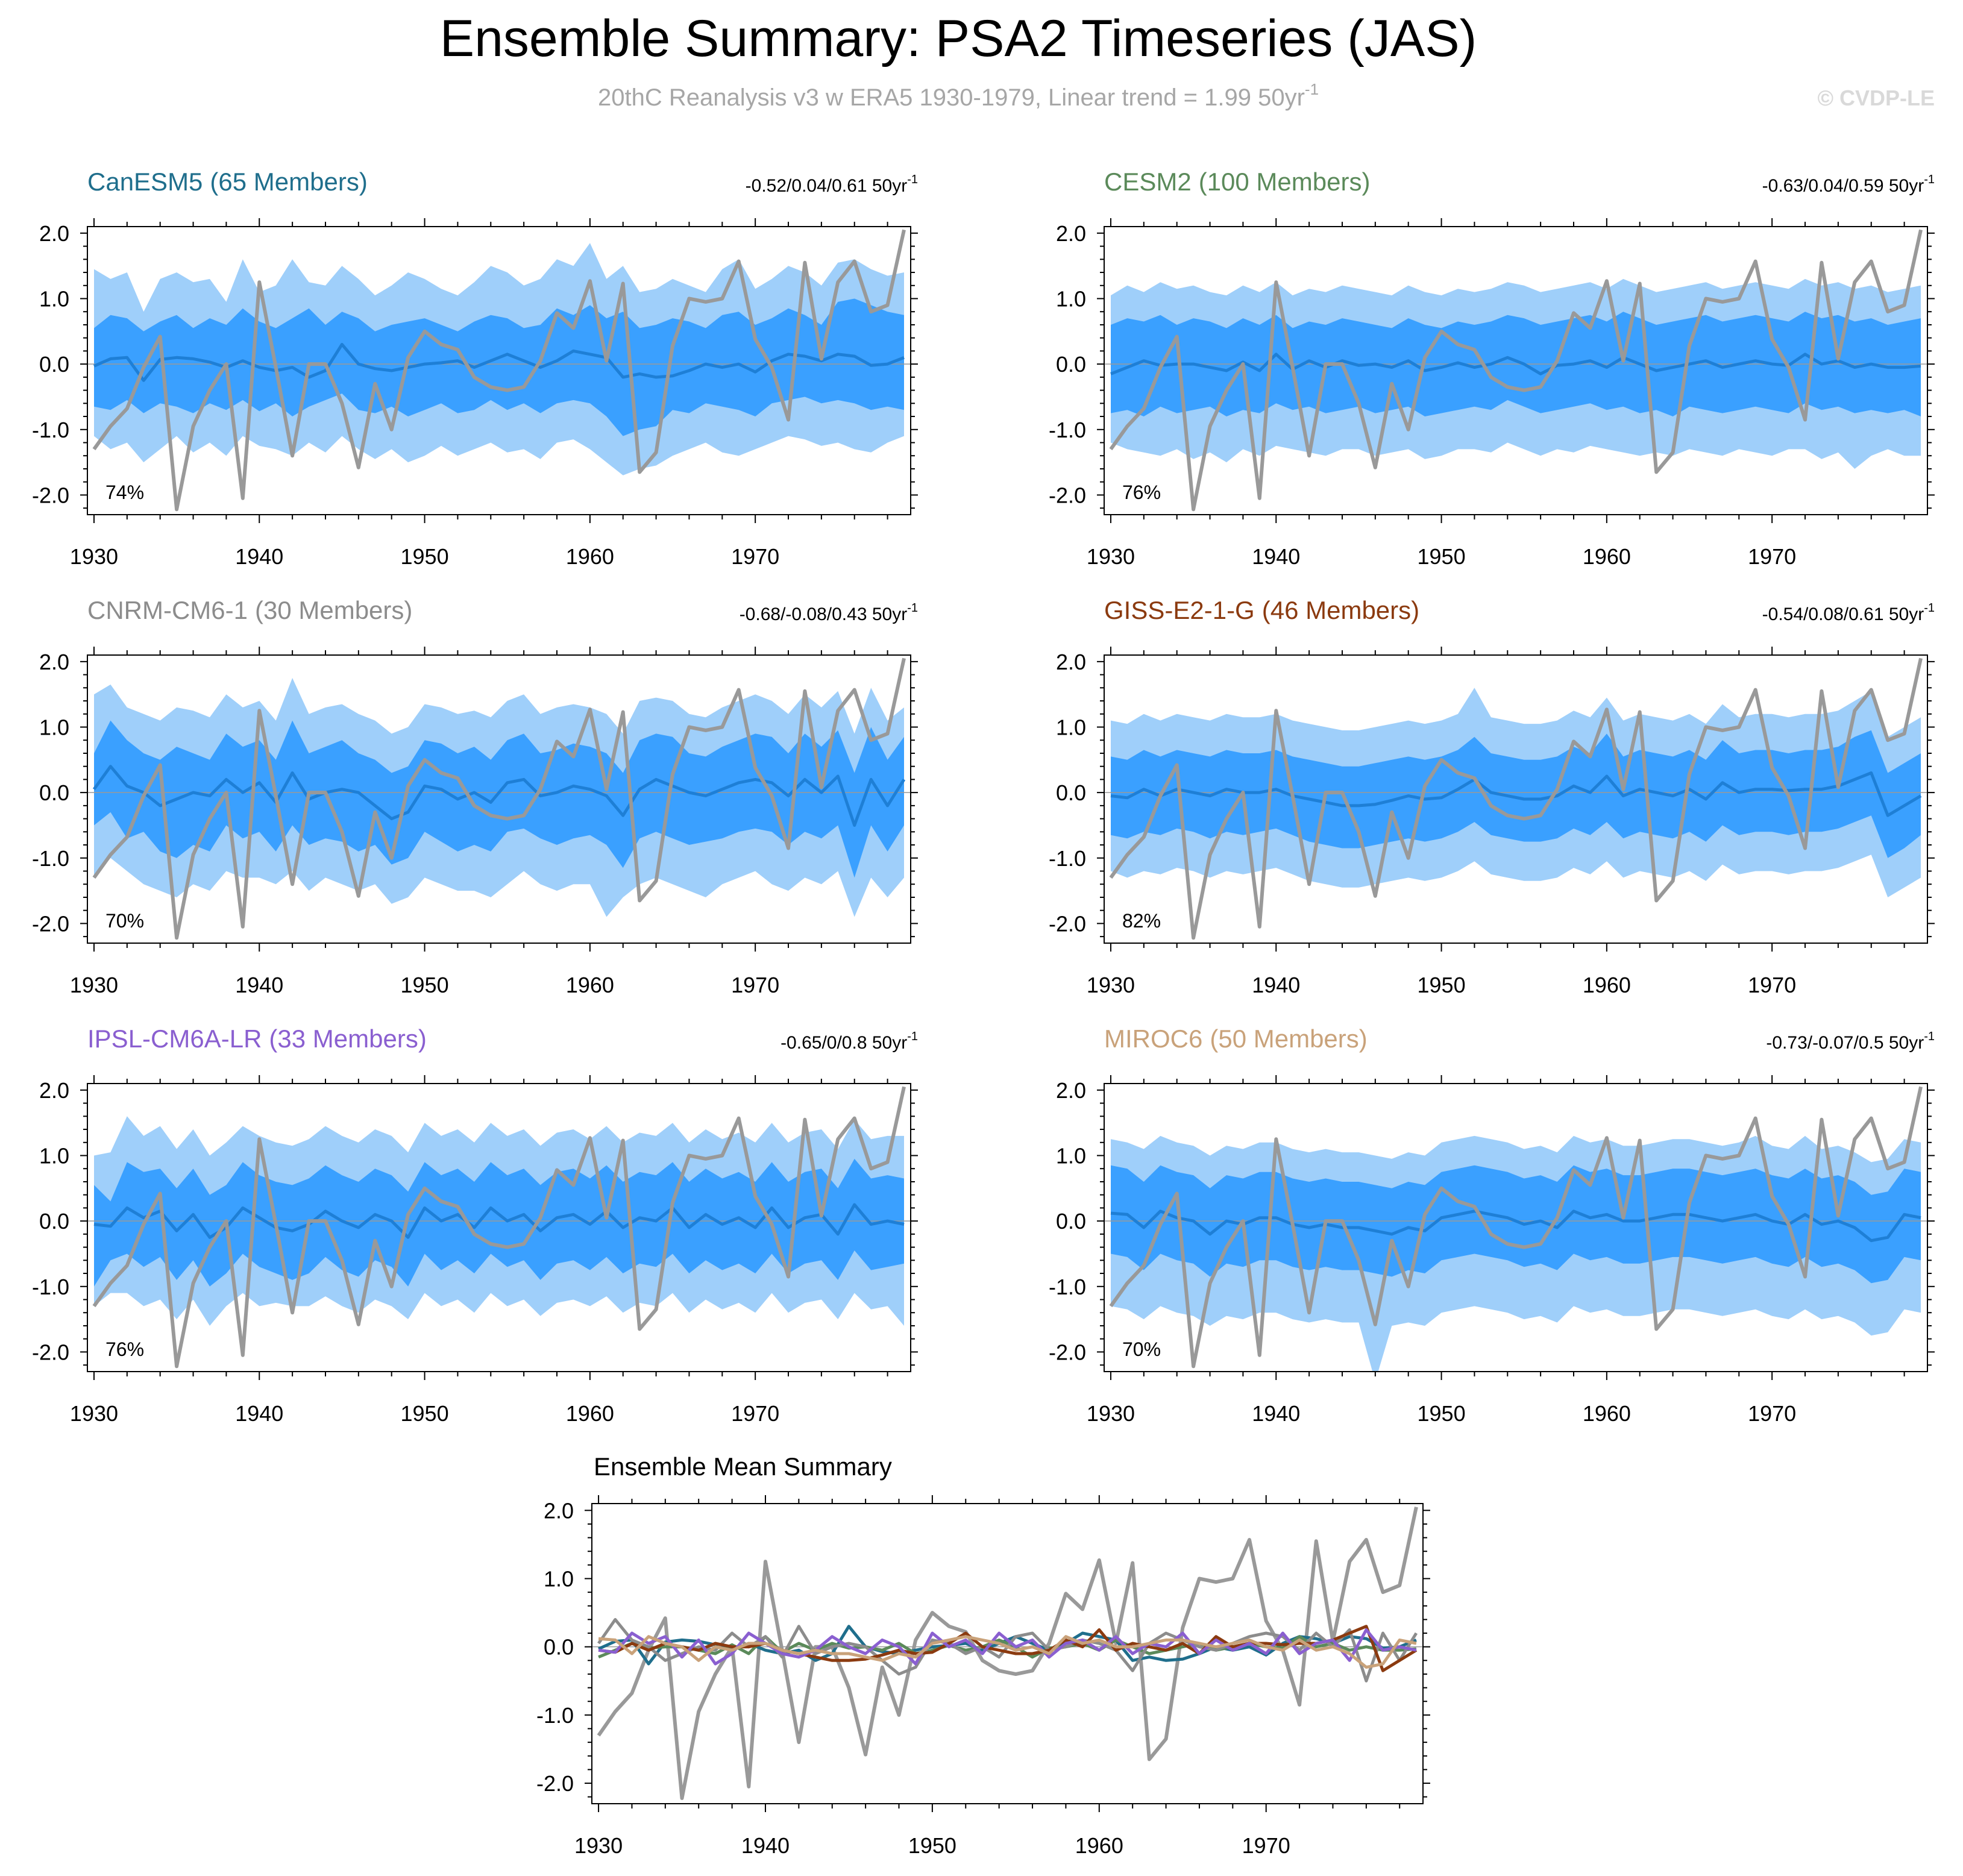 The width and height of the screenshot is (1963, 1876). I want to click on panel-trend-superscript: -1, so click(912, 1036).